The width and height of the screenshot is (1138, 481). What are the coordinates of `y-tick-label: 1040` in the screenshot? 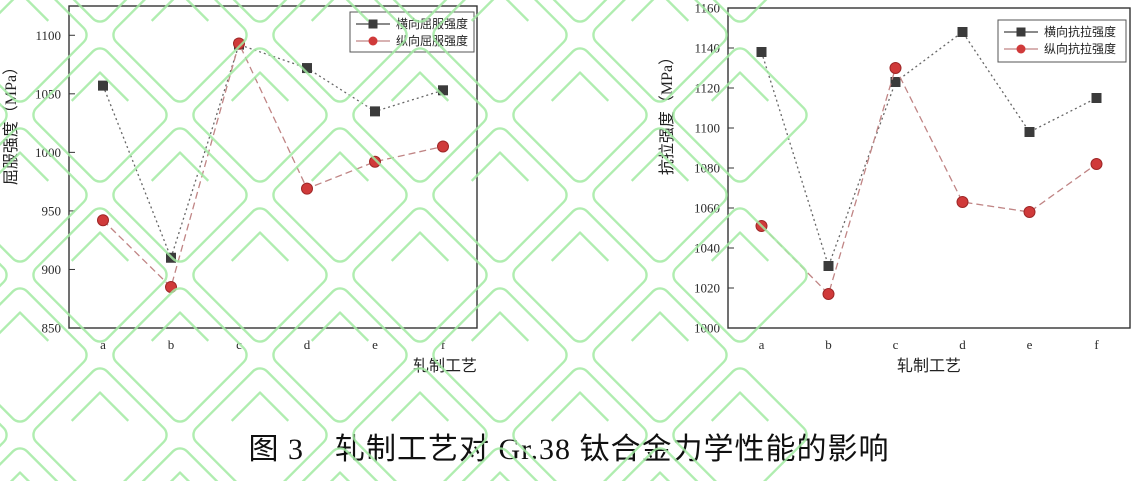 It's located at (707, 248).